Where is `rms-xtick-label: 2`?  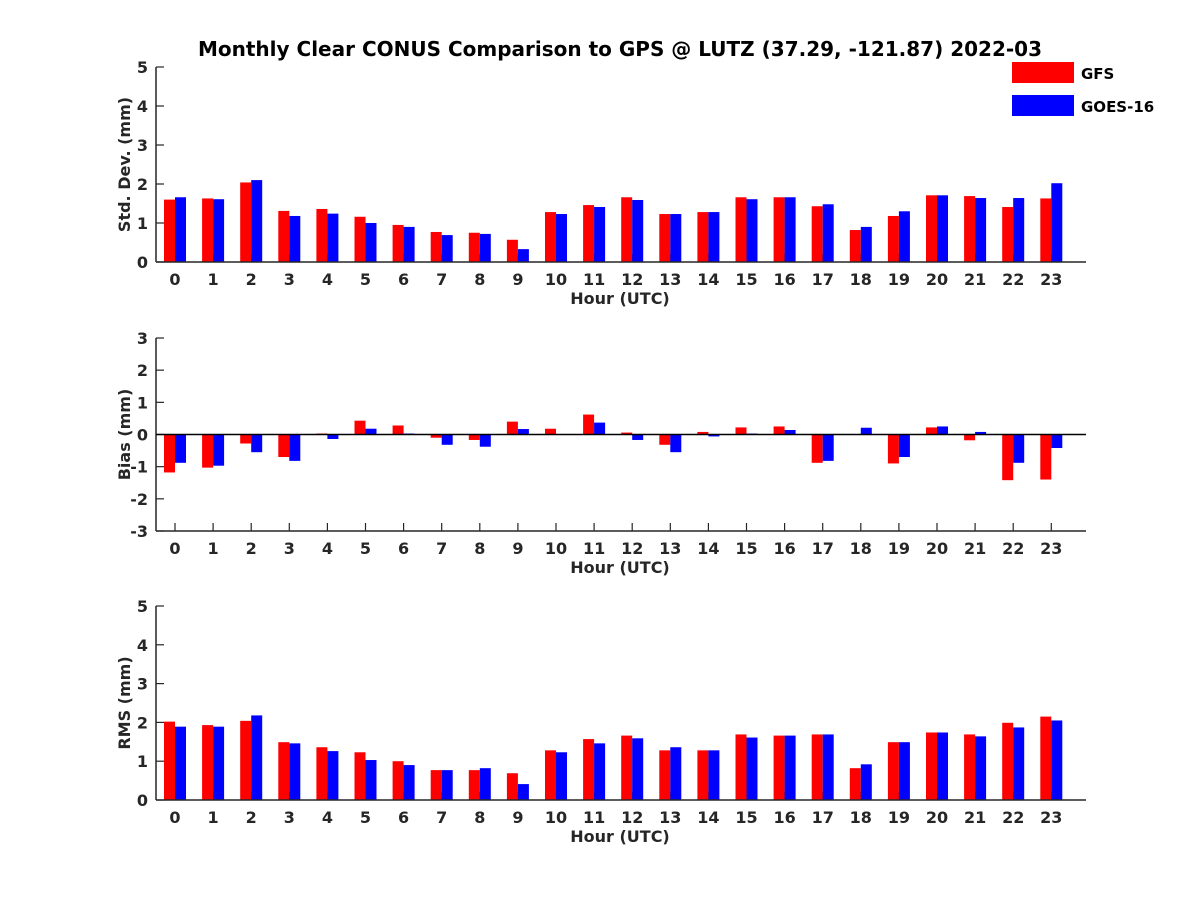 rms-xtick-label: 2 is located at coordinates (251, 817).